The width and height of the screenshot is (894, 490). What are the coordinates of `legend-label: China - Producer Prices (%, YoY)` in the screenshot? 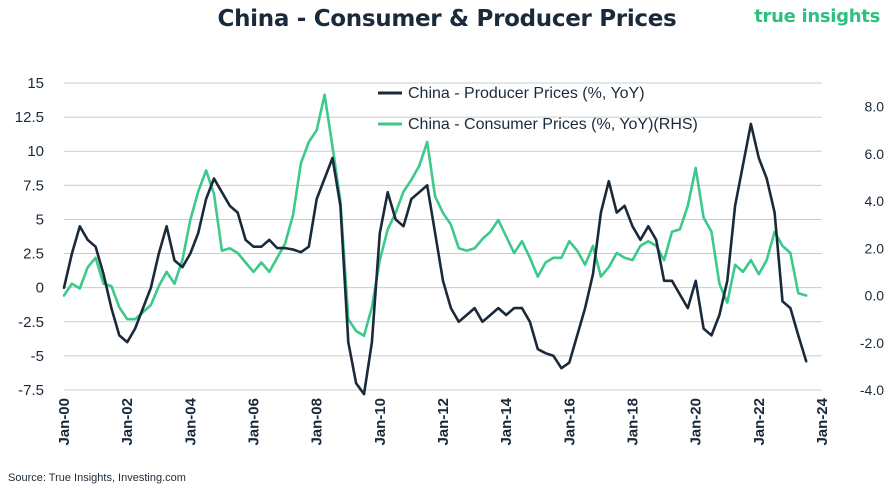 It's located at (526, 93).